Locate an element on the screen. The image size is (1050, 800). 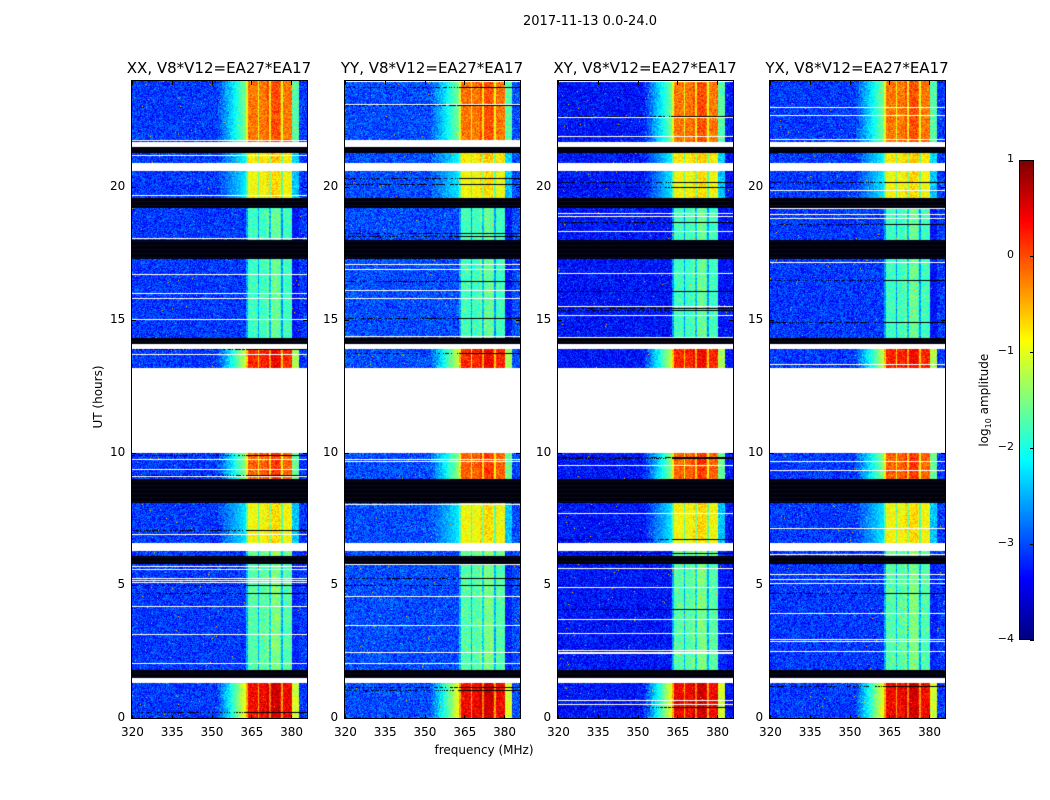
panel-title: YX, V8*V12=EA27*EA17 is located at coordinates (857, 68).